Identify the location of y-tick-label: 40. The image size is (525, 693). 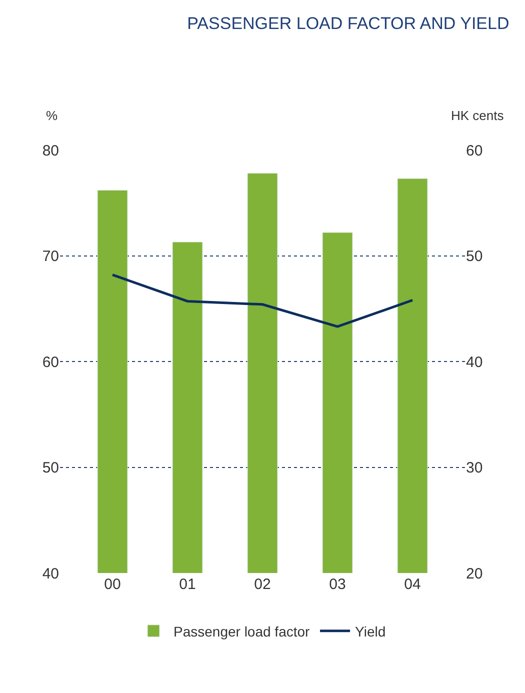
(50, 573).